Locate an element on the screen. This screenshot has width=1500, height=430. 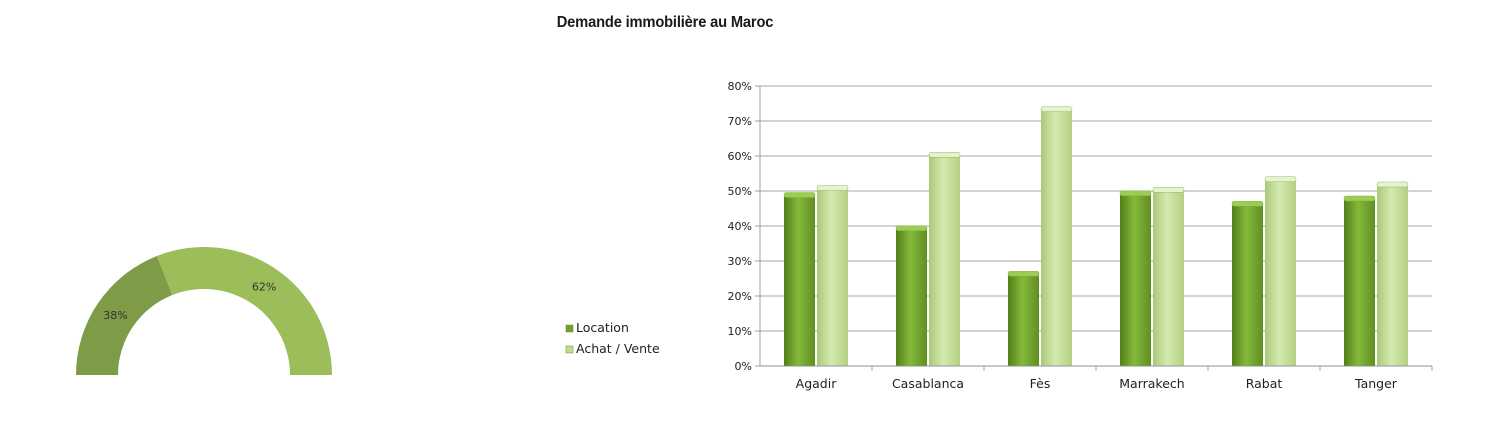
y-tick-label: 10% is located at coordinates (740, 331).